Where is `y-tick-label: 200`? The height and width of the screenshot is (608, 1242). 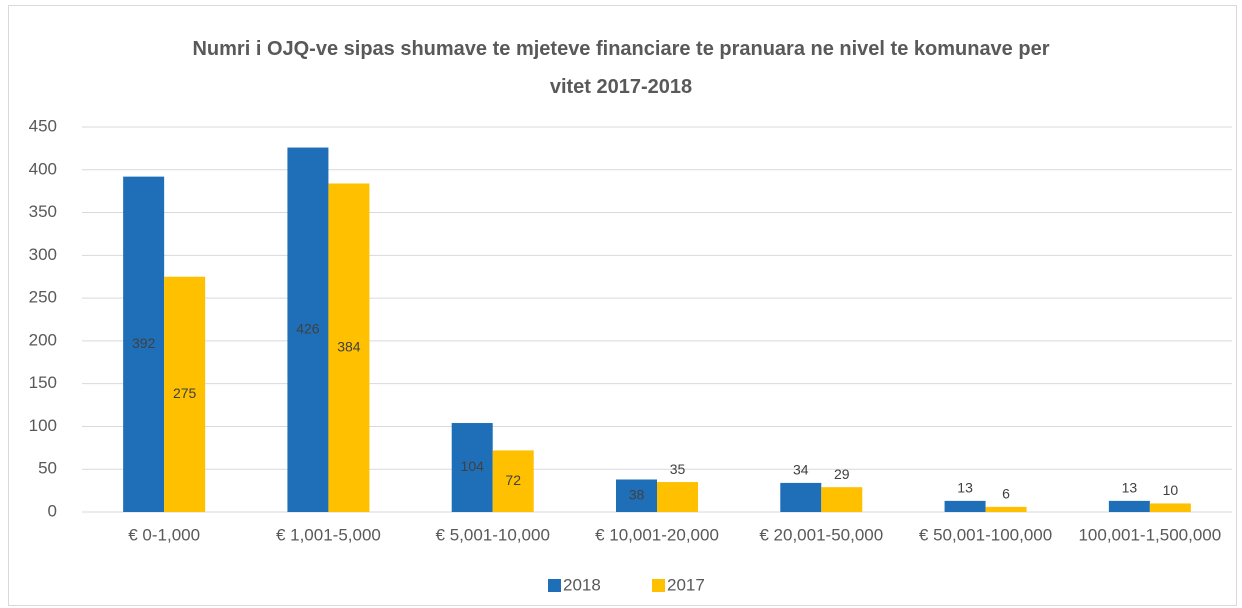
y-tick-label: 200 is located at coordinates (43, 339).